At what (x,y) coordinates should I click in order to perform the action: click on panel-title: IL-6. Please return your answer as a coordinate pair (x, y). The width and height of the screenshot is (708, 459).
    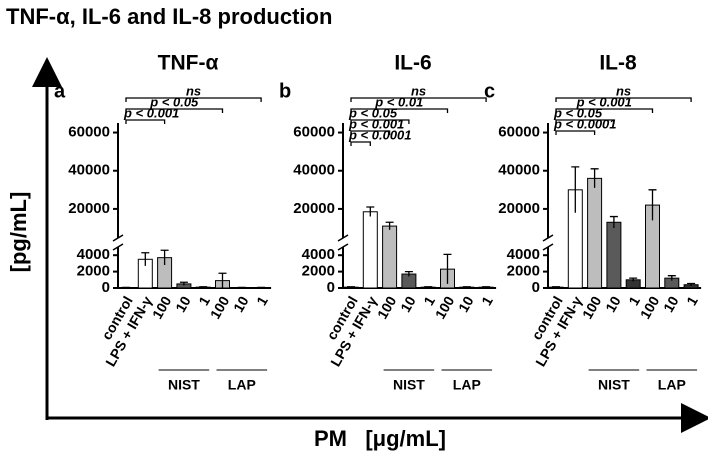
    Looking at the image, I should click on (412, 63).